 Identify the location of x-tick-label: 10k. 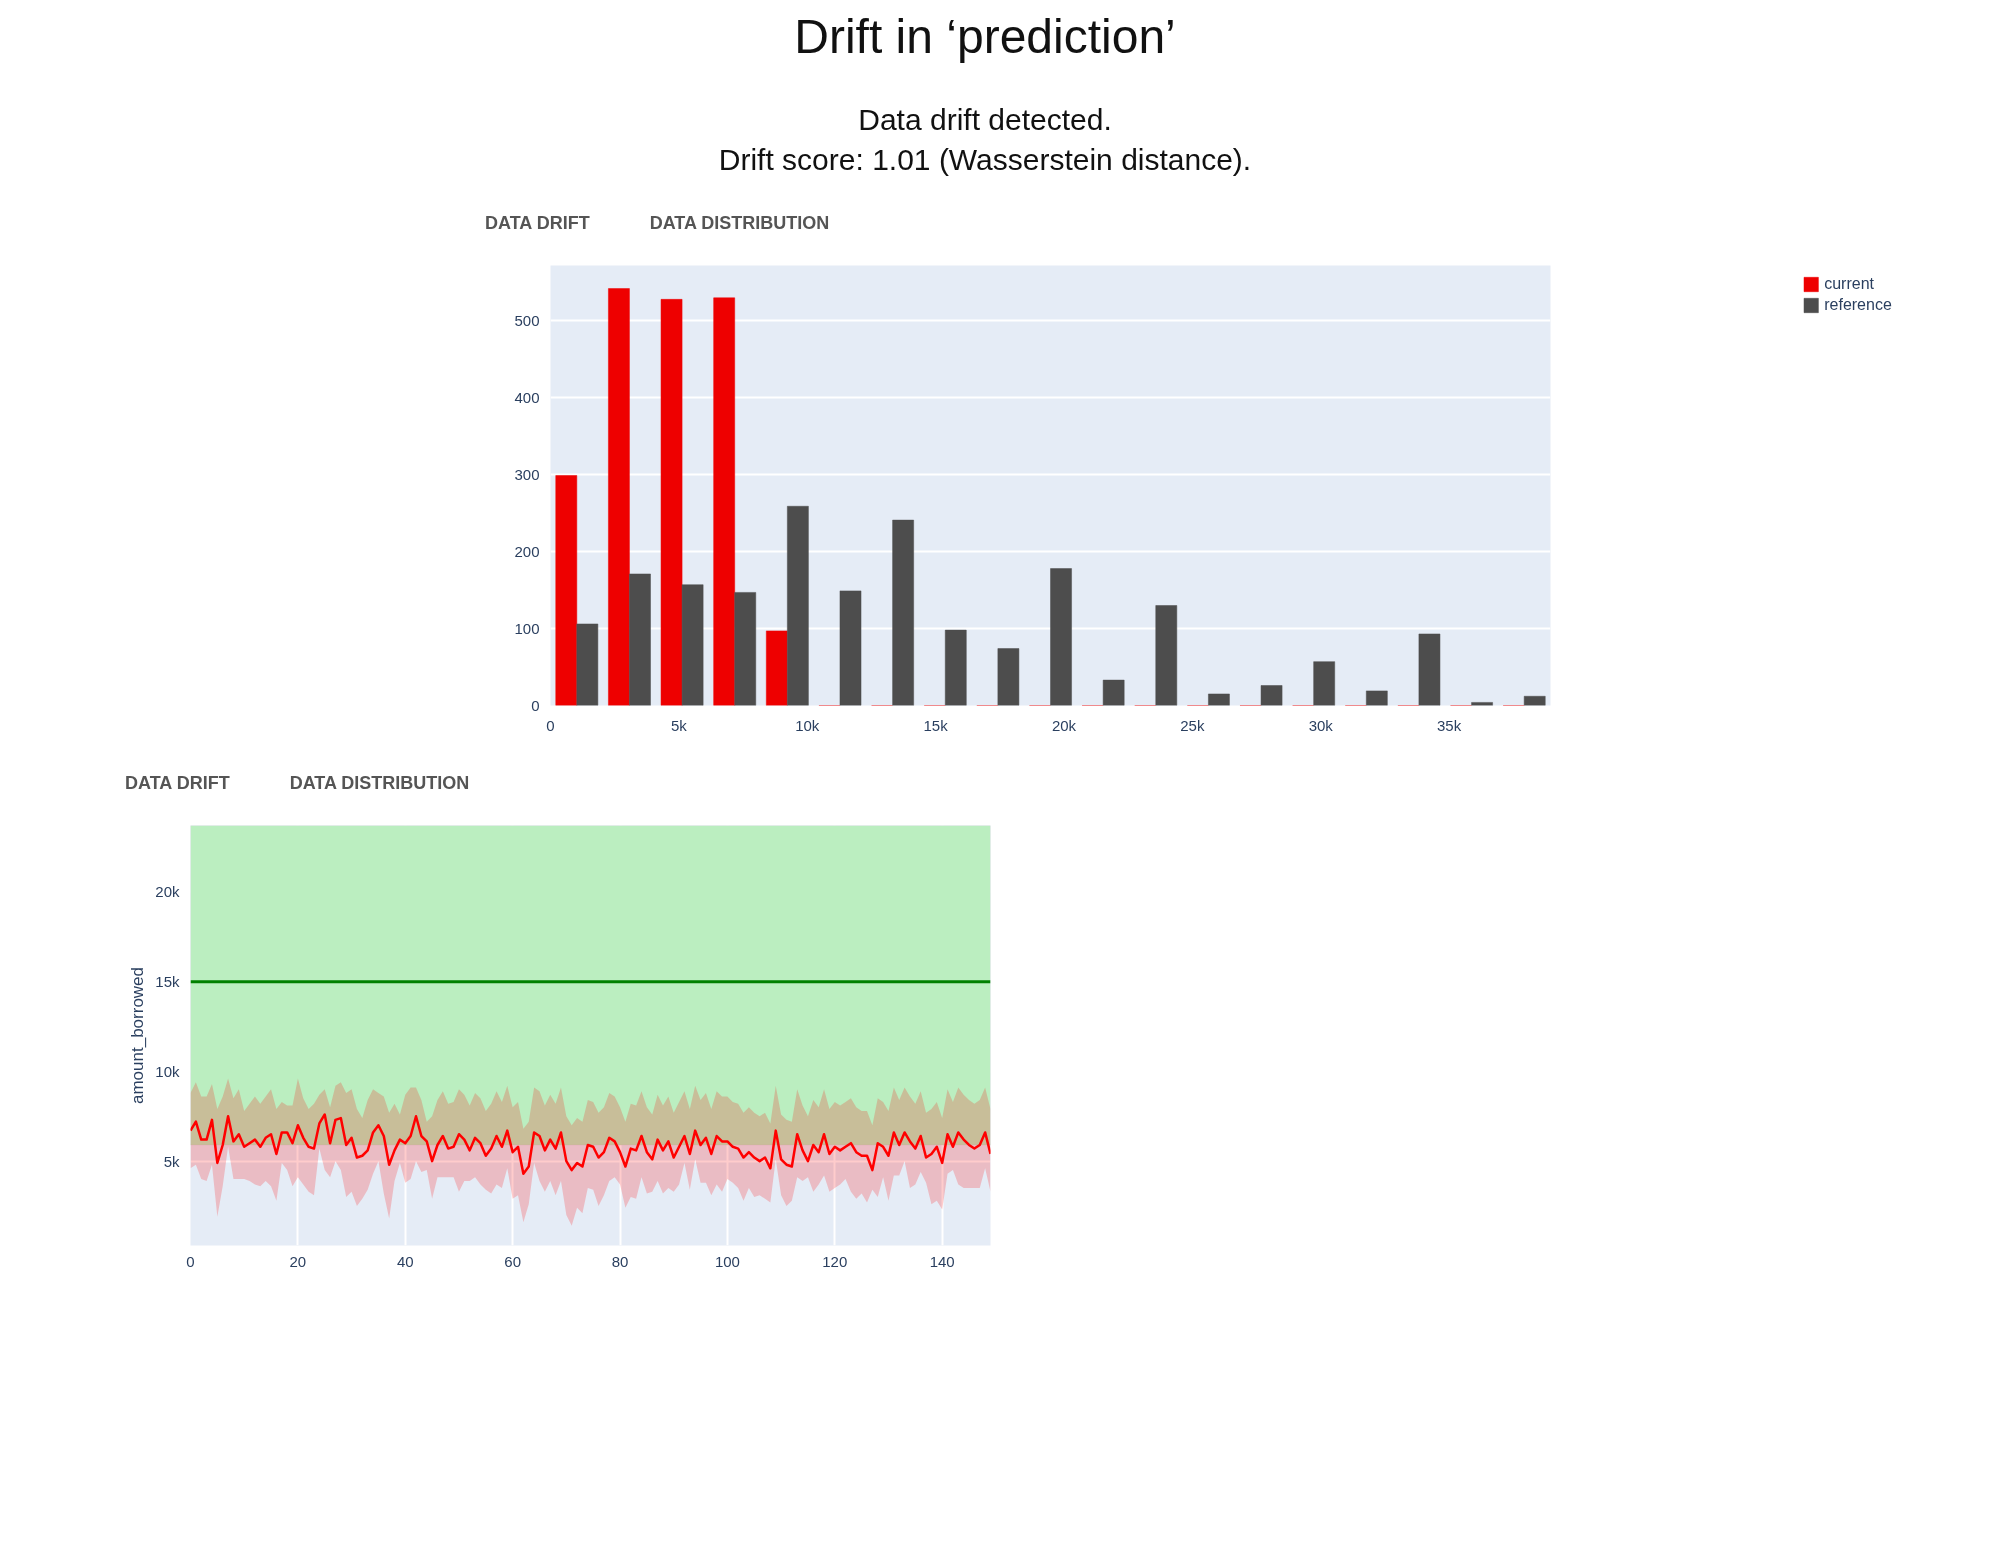
(807, 725).